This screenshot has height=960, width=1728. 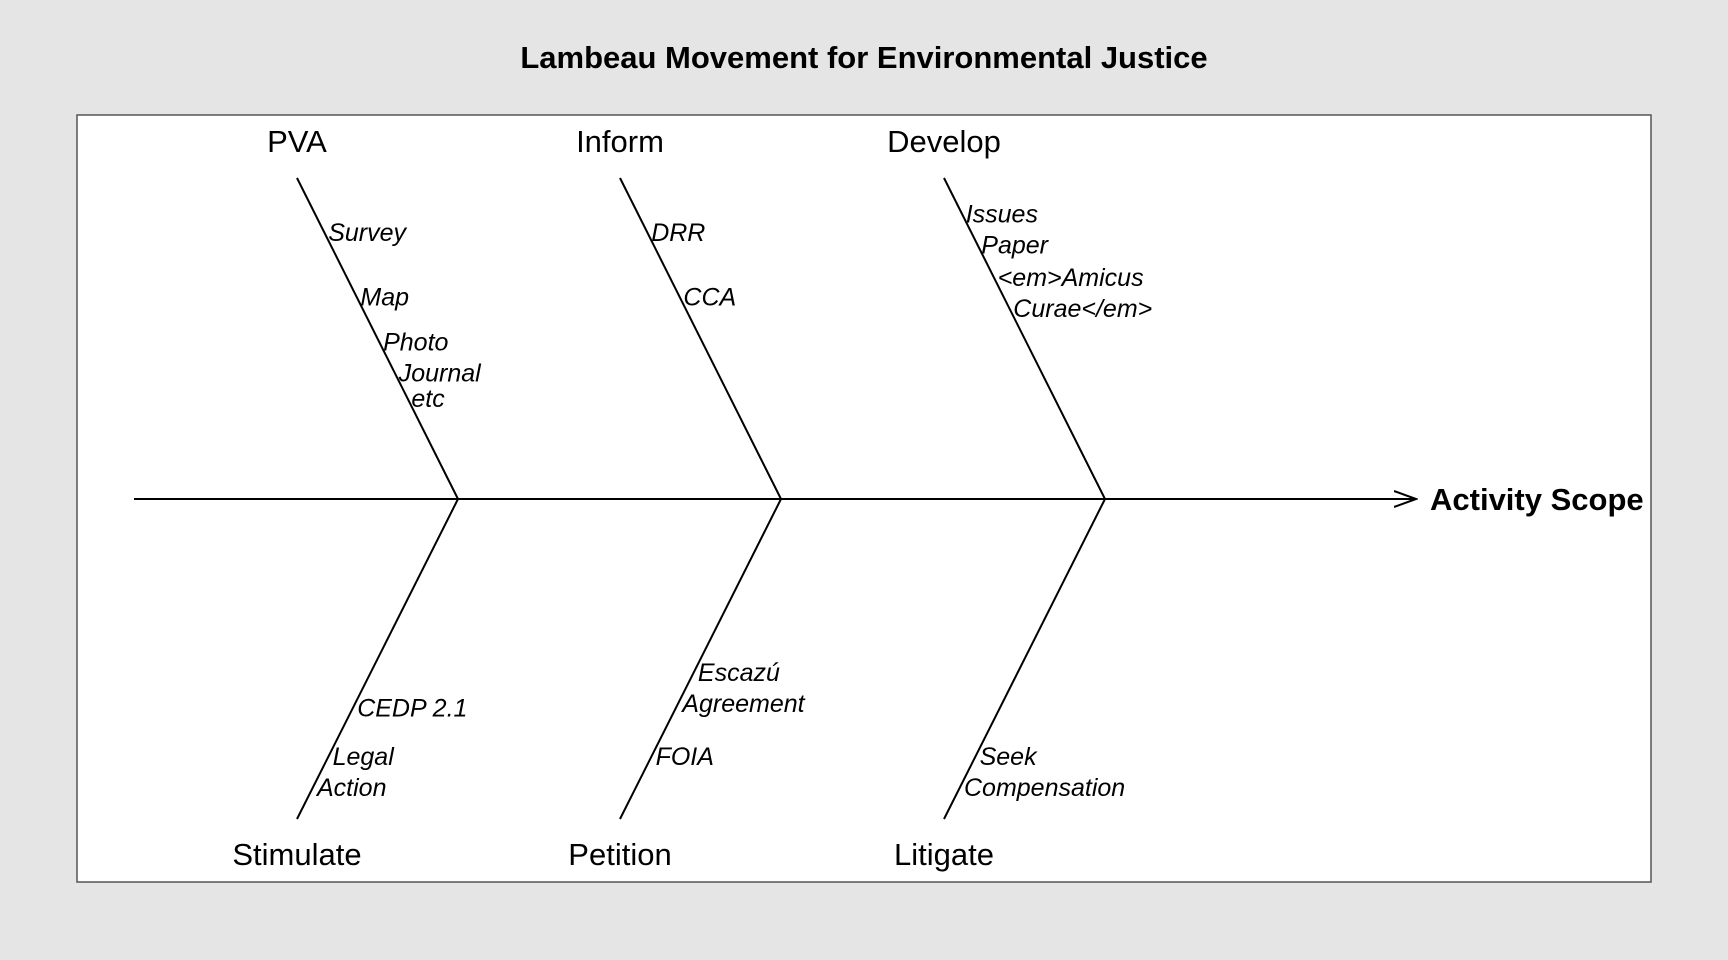 What do you see at coordinates (739, 673) in the screenshot?
I see `cause-label: Escazú` at bounding box center [739, 673].